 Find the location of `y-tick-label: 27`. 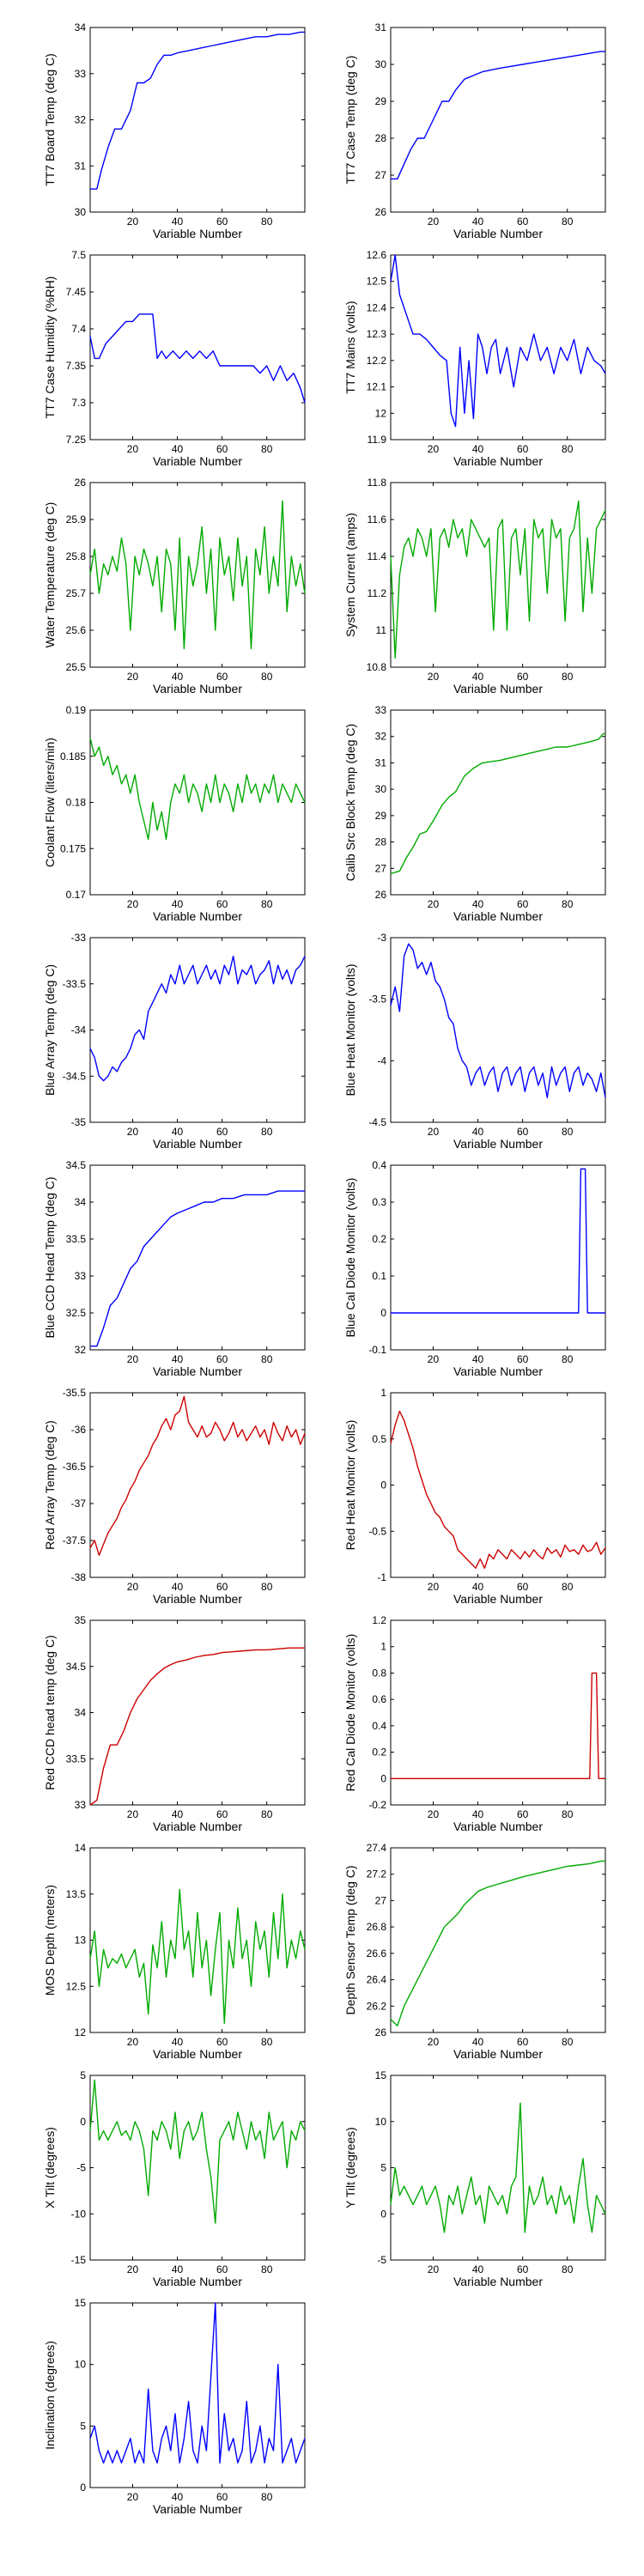

y-tick-label: 27 is located at coordinates (381, 868).